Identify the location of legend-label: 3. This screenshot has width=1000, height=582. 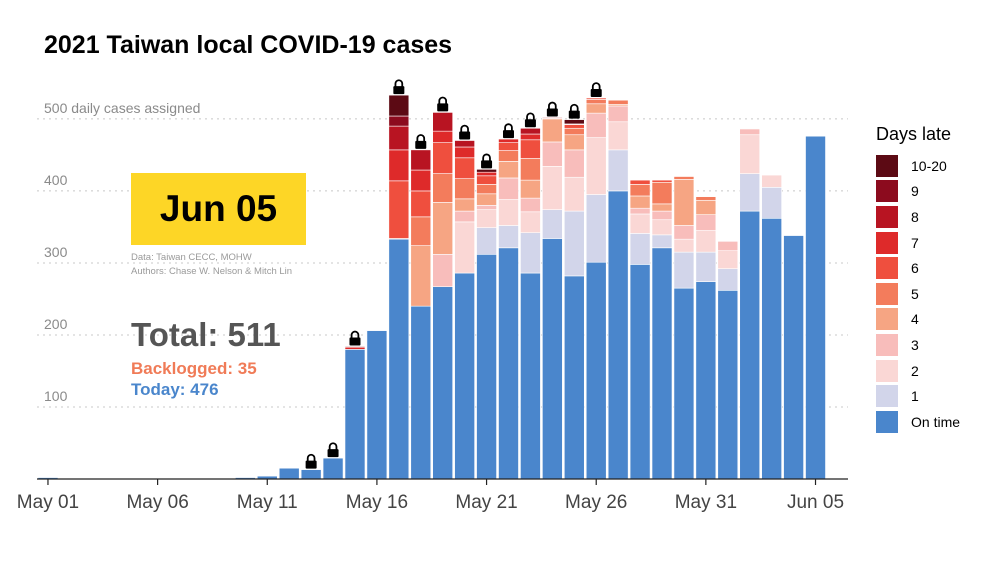
(915, 344).